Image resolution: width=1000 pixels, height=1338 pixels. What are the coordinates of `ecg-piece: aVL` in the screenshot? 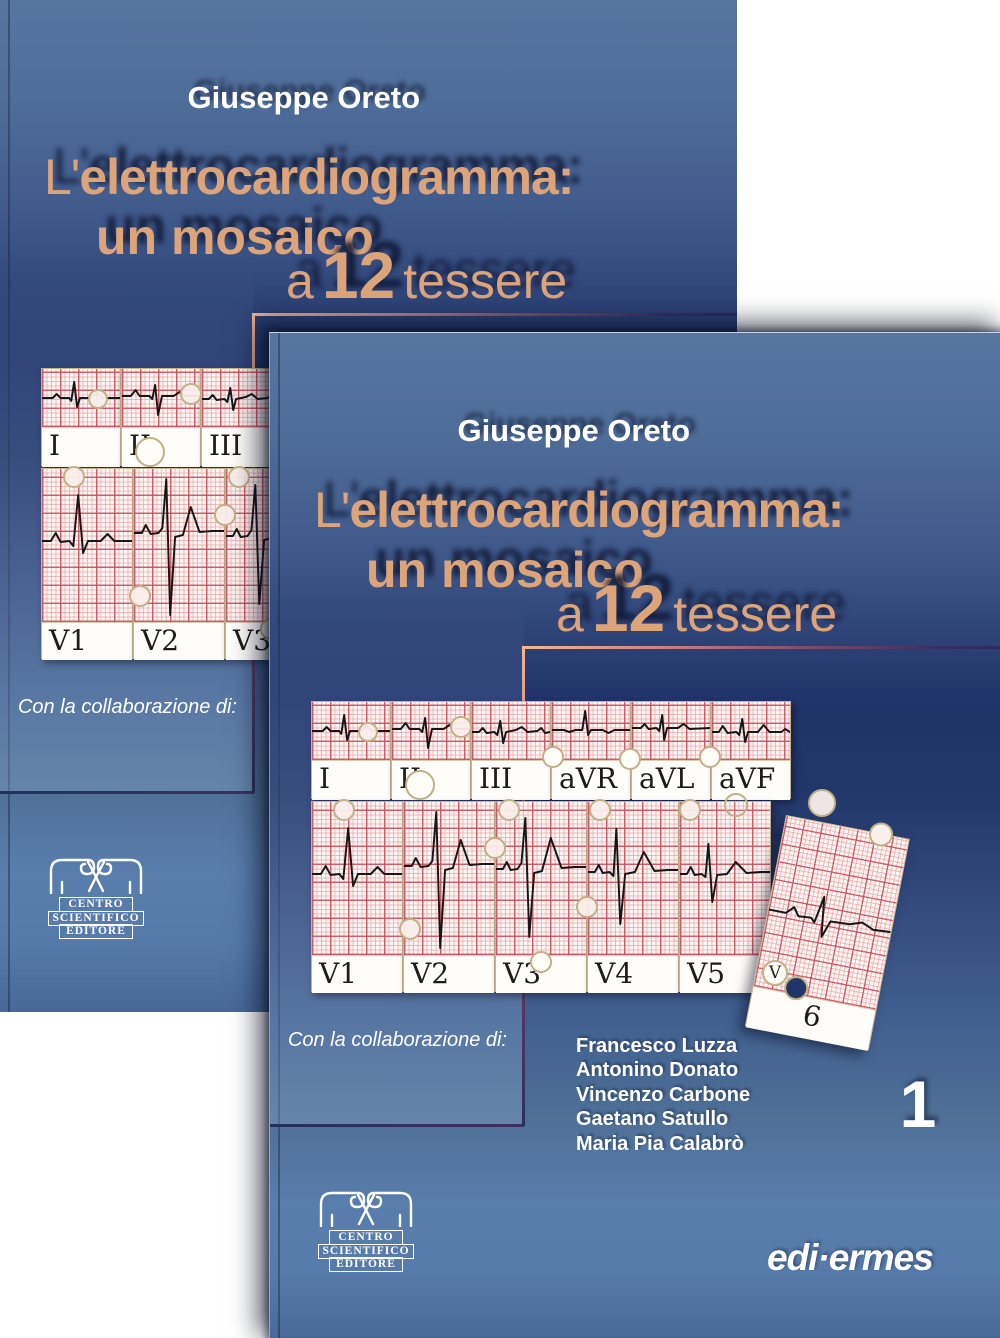 It's located at (671, 750).